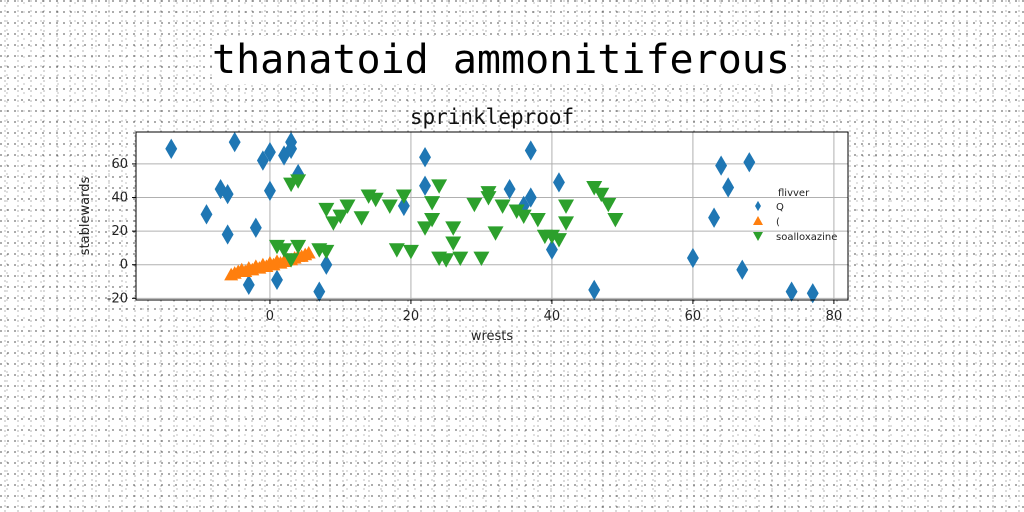 The height and width of the screenshot is (512, 1024). Describe the element at coordinates (552, 316) in the screenshot. I see `x-tick-label: 40` at that location.